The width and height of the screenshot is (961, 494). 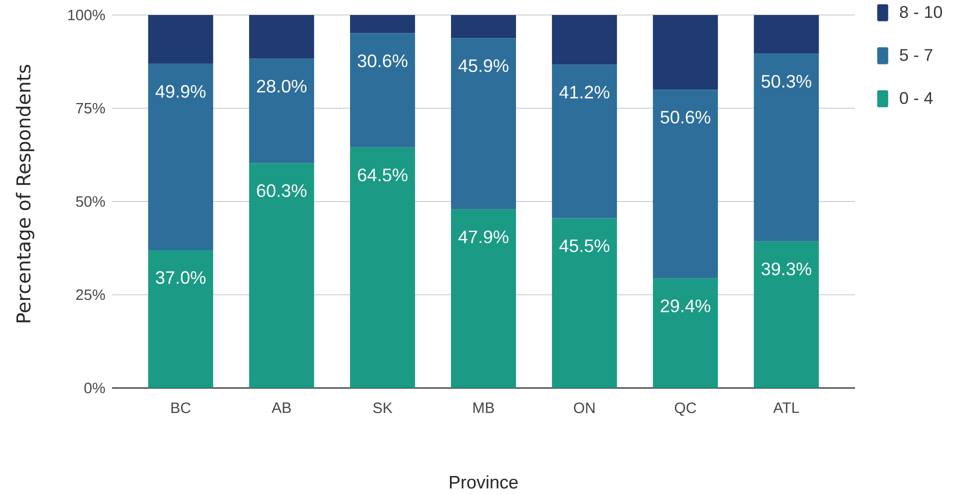 I want to click on data-label: 60.3%, so click(x=281, y=191).